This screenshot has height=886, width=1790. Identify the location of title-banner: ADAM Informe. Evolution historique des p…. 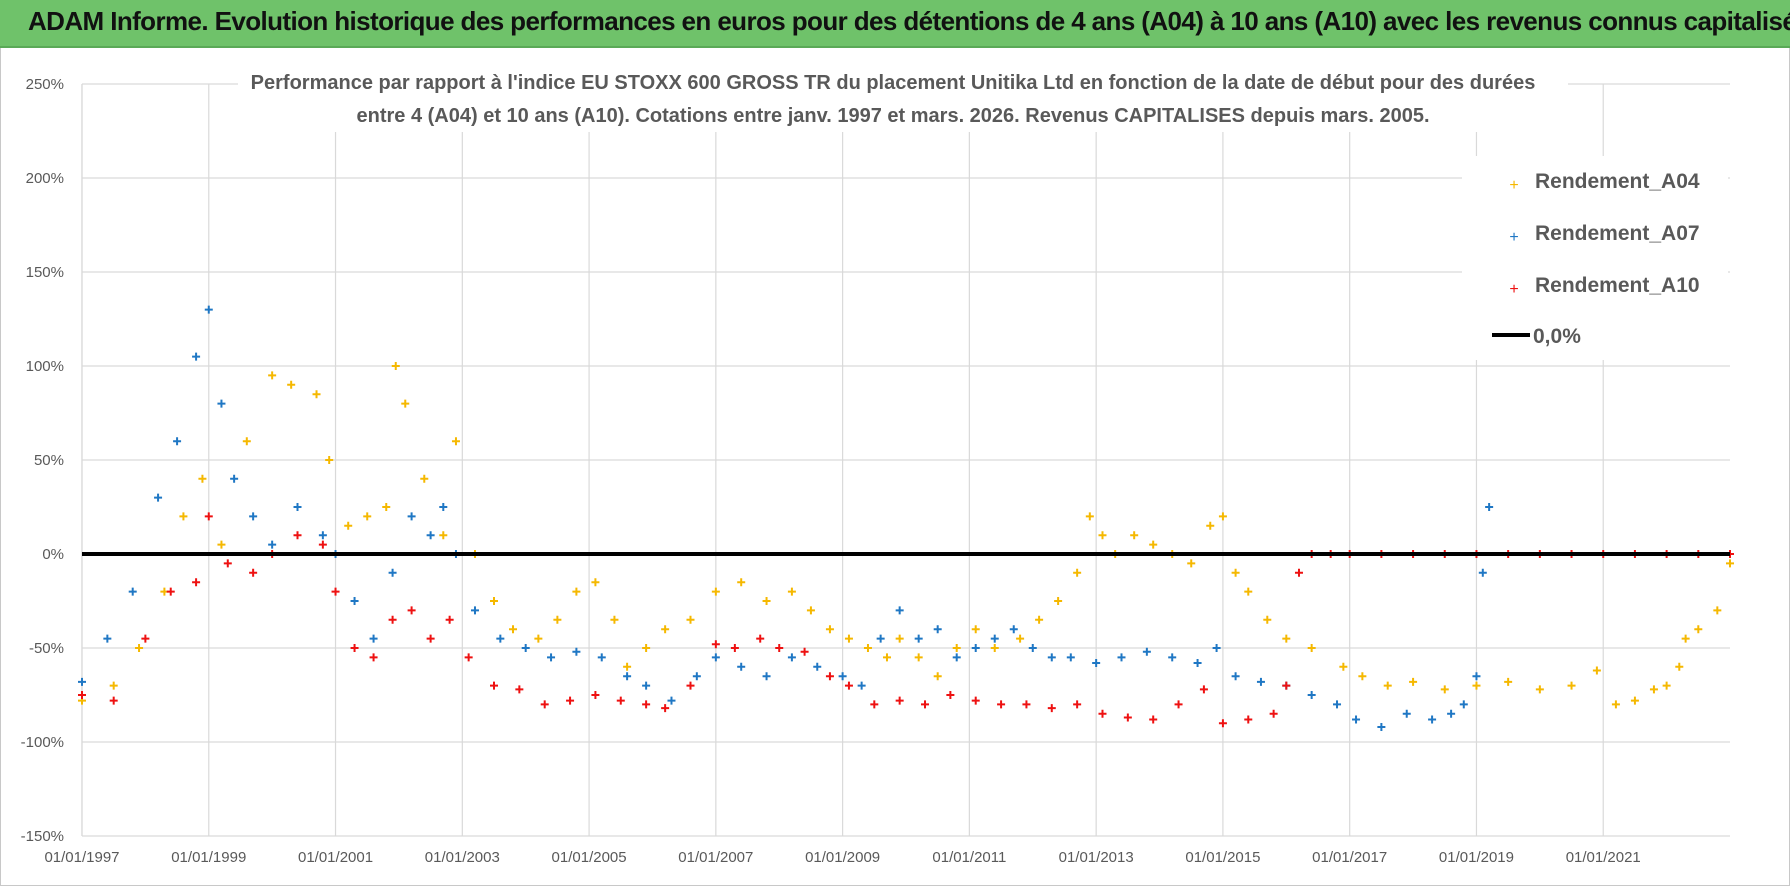
(895, 24).